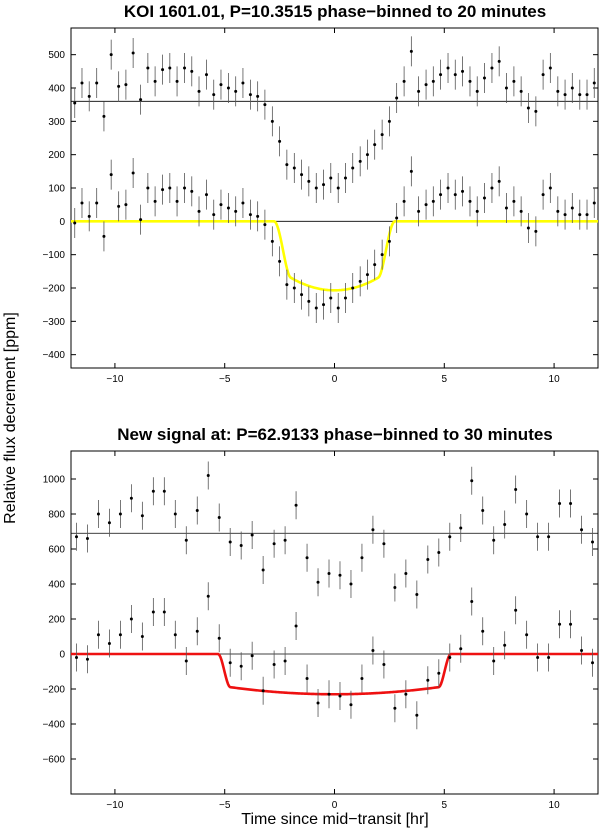 The image size is (600, 830). I want to click on y-tick-label: 500, so click(56, 55).